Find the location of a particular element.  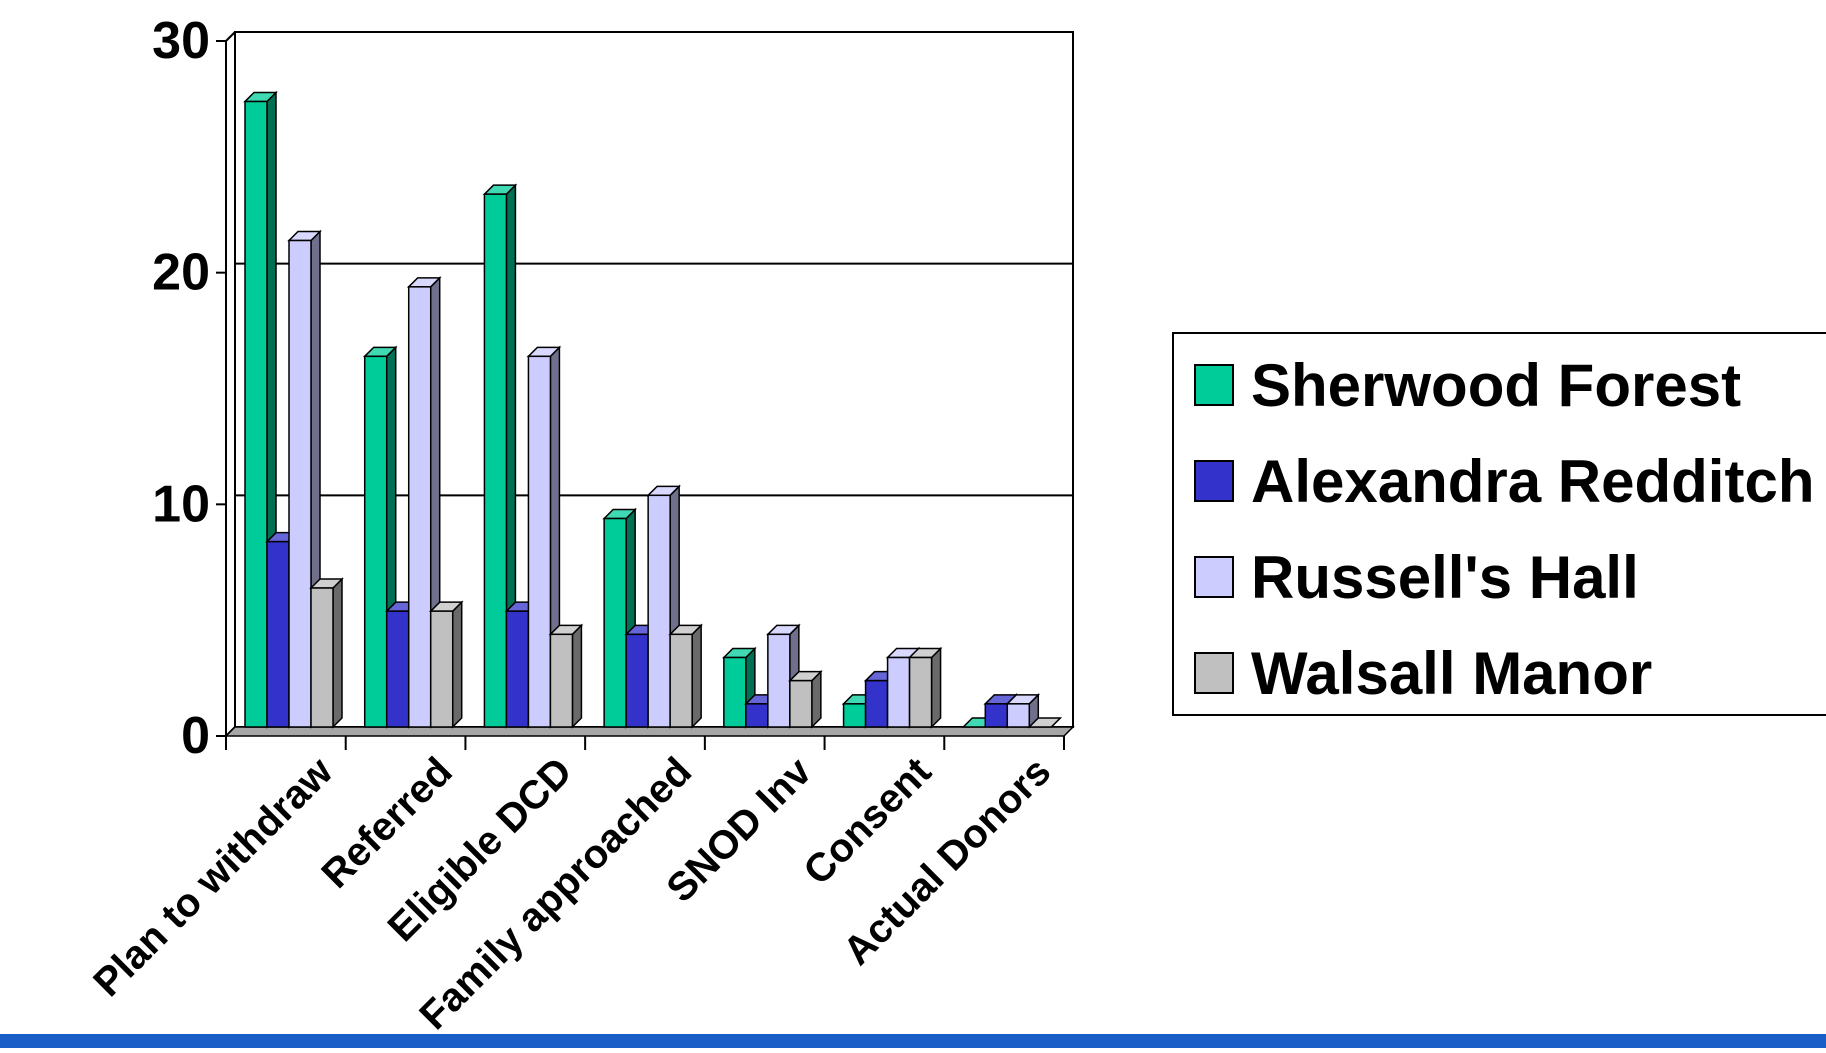

legend-label: Walsall Manor is located at coordinates (1451, 673).